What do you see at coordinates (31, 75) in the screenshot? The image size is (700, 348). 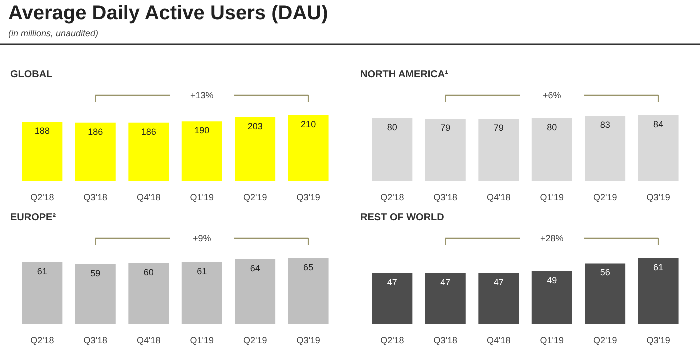 I see `chart-title: GLOBAL` at bounding box center [31, 75].